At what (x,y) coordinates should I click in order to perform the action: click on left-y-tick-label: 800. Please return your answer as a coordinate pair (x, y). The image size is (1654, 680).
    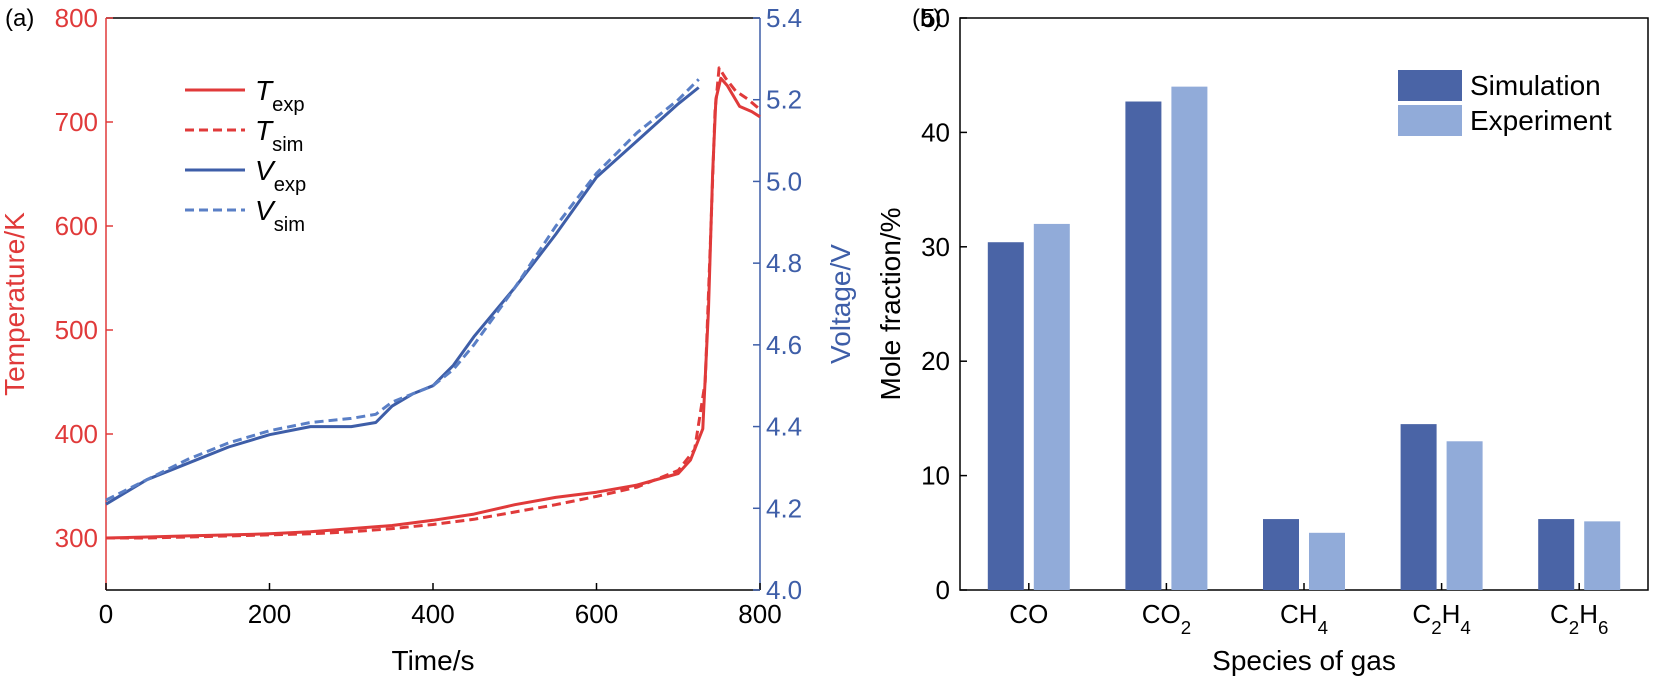
    Looking at the image, I should click on (76, 18).